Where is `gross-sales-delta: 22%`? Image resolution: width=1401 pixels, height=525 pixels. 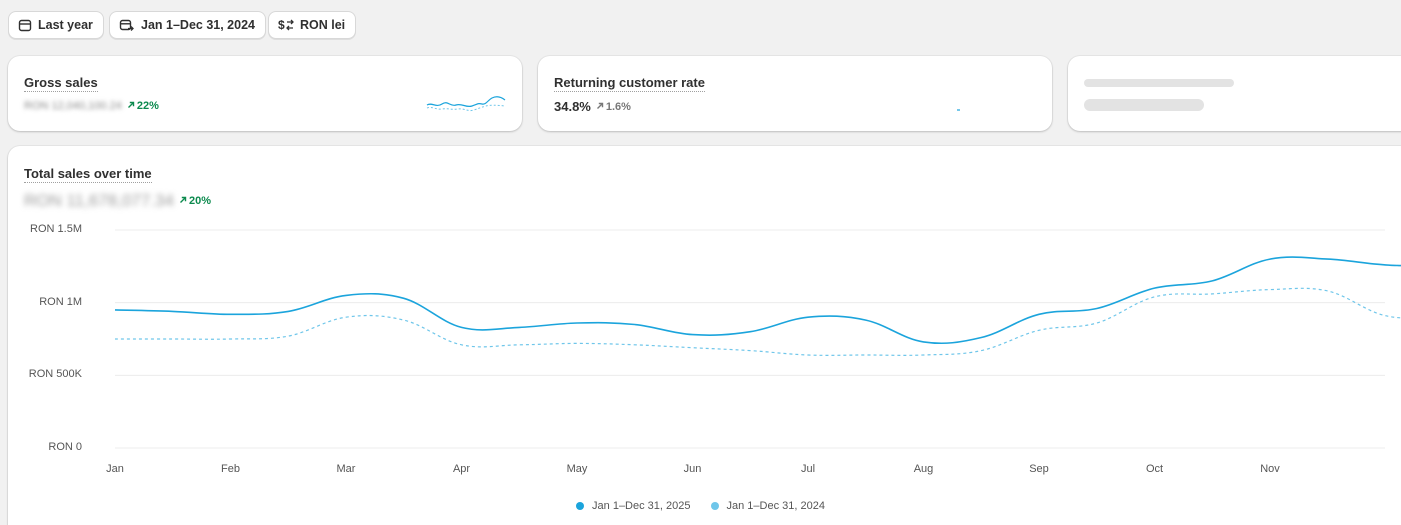 gross-sales-delta: 22% is located at coordinates (143, 106).